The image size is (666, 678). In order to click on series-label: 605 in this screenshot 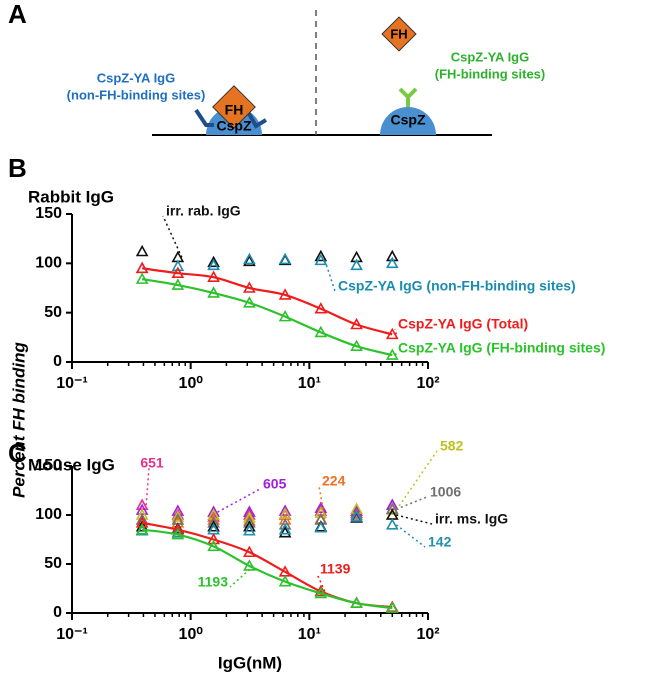, I will do `click(275, 484)`.